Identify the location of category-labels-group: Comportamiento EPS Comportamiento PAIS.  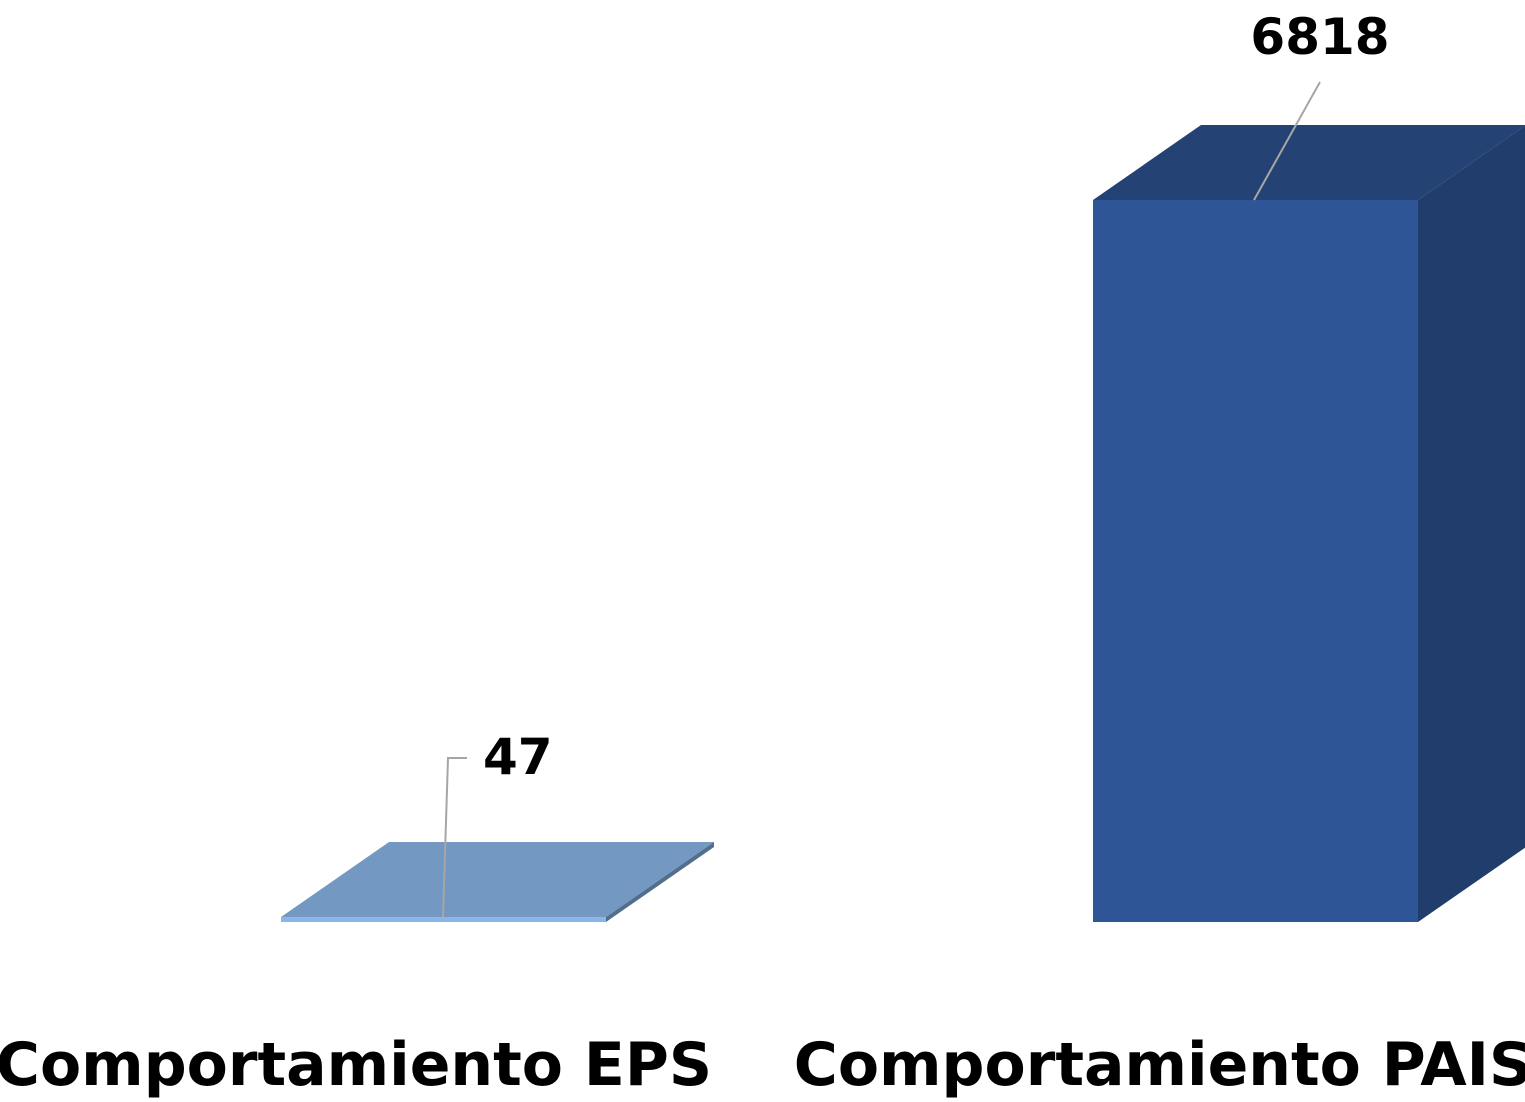
(762, 1065).